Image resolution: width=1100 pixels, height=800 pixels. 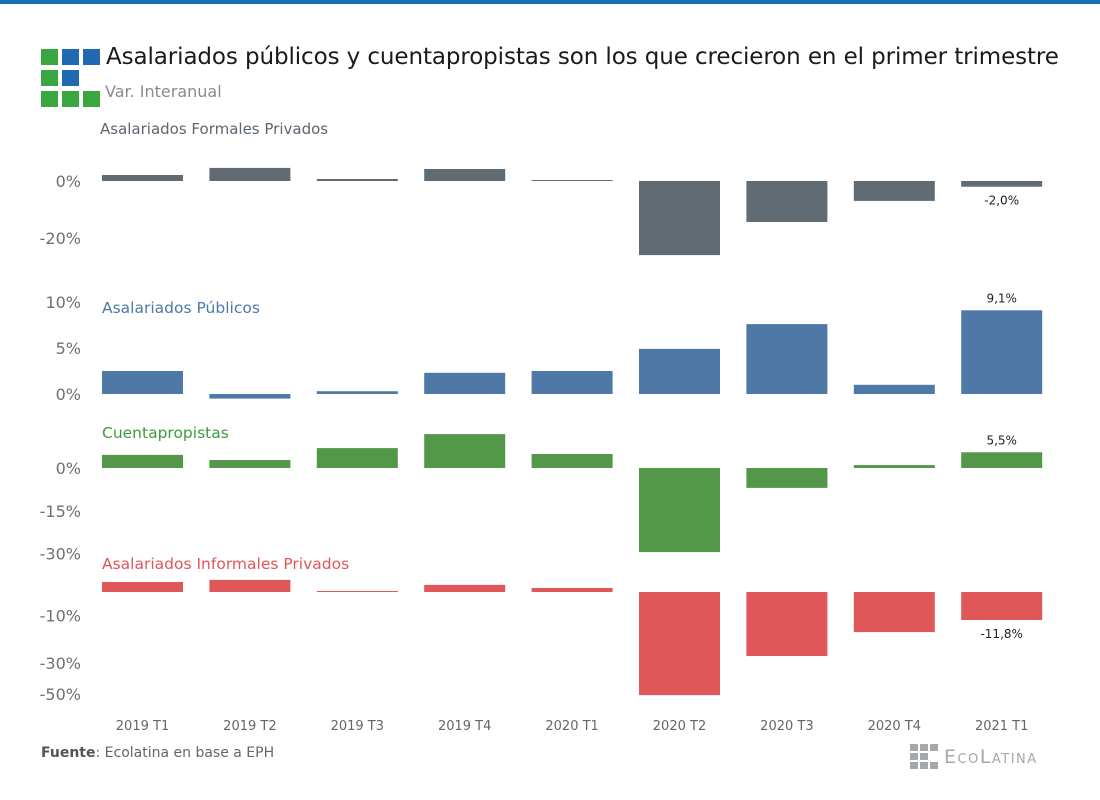 I want to click on brand-grid-icon, so click(x=924, y=758).